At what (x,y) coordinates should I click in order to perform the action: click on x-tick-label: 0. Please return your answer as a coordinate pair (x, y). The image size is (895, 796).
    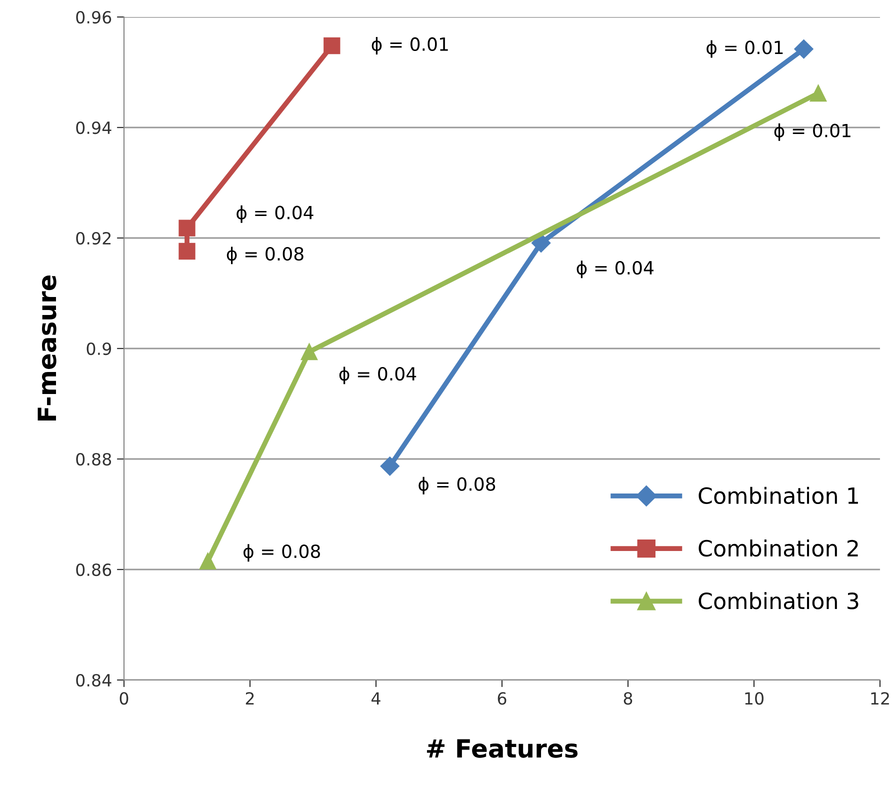
    Looking at the image, I should click on (124, 698).